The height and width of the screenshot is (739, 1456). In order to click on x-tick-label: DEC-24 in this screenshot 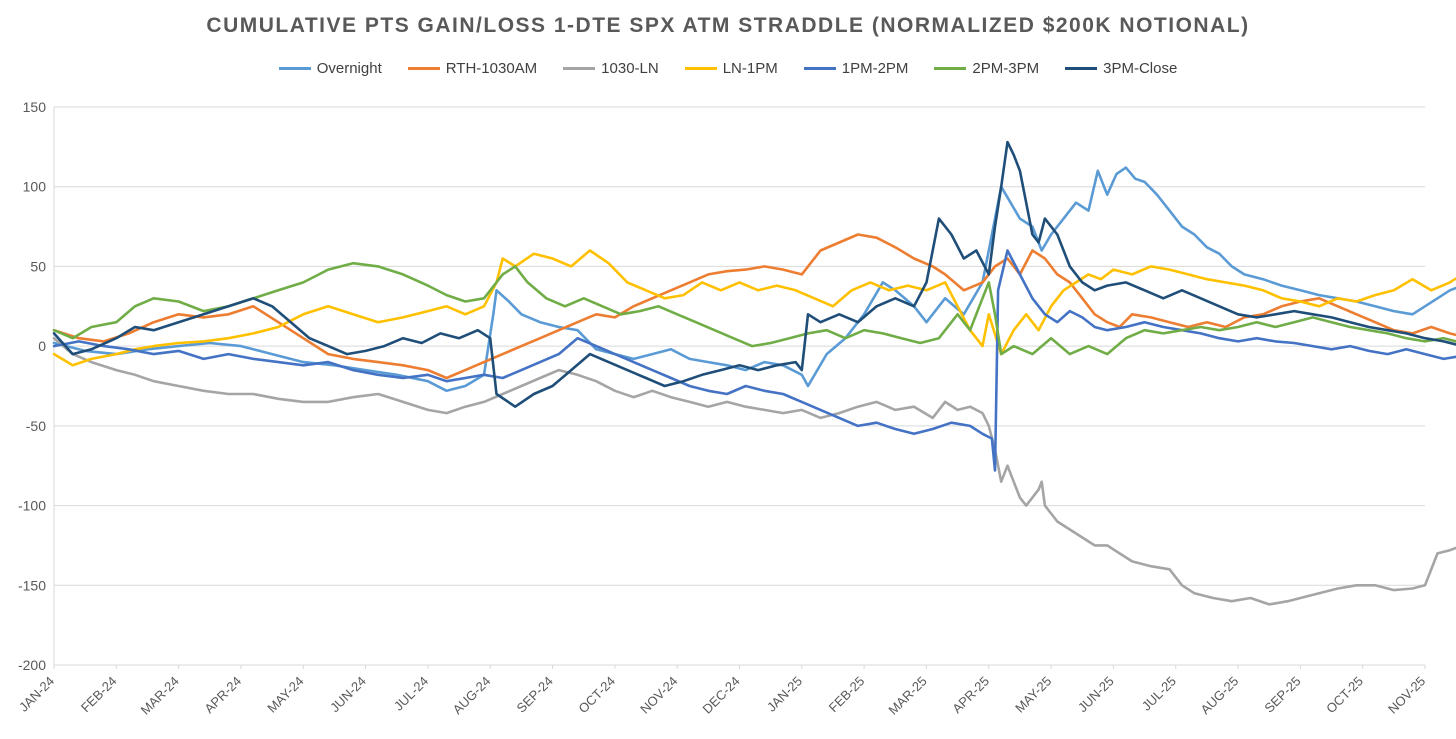, I will do `click(720, 694)`.